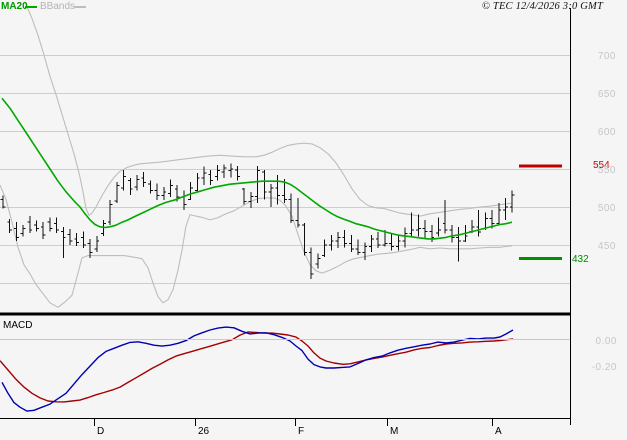 The width and height of the screenshot is (627, 440). What do you see at coordinates (542, 6) in the screenshot?
I see `copyright-text: © TEC 12/4/2026 3:0 GMT` at bounding box center [542, 6].